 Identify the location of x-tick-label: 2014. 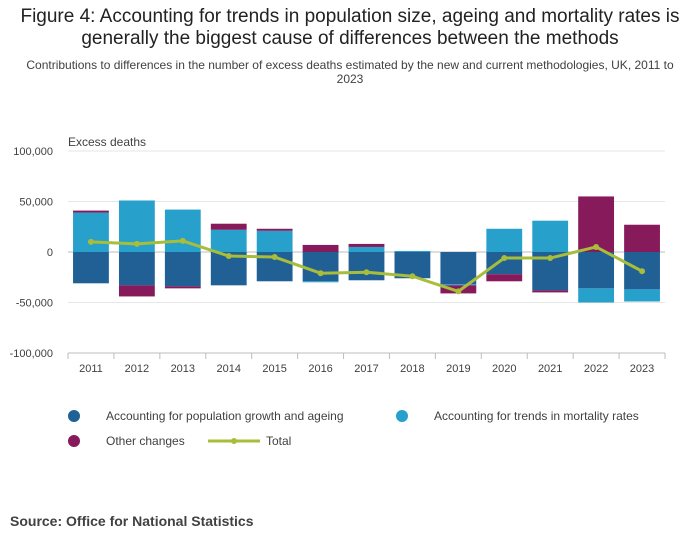
(228, 369).